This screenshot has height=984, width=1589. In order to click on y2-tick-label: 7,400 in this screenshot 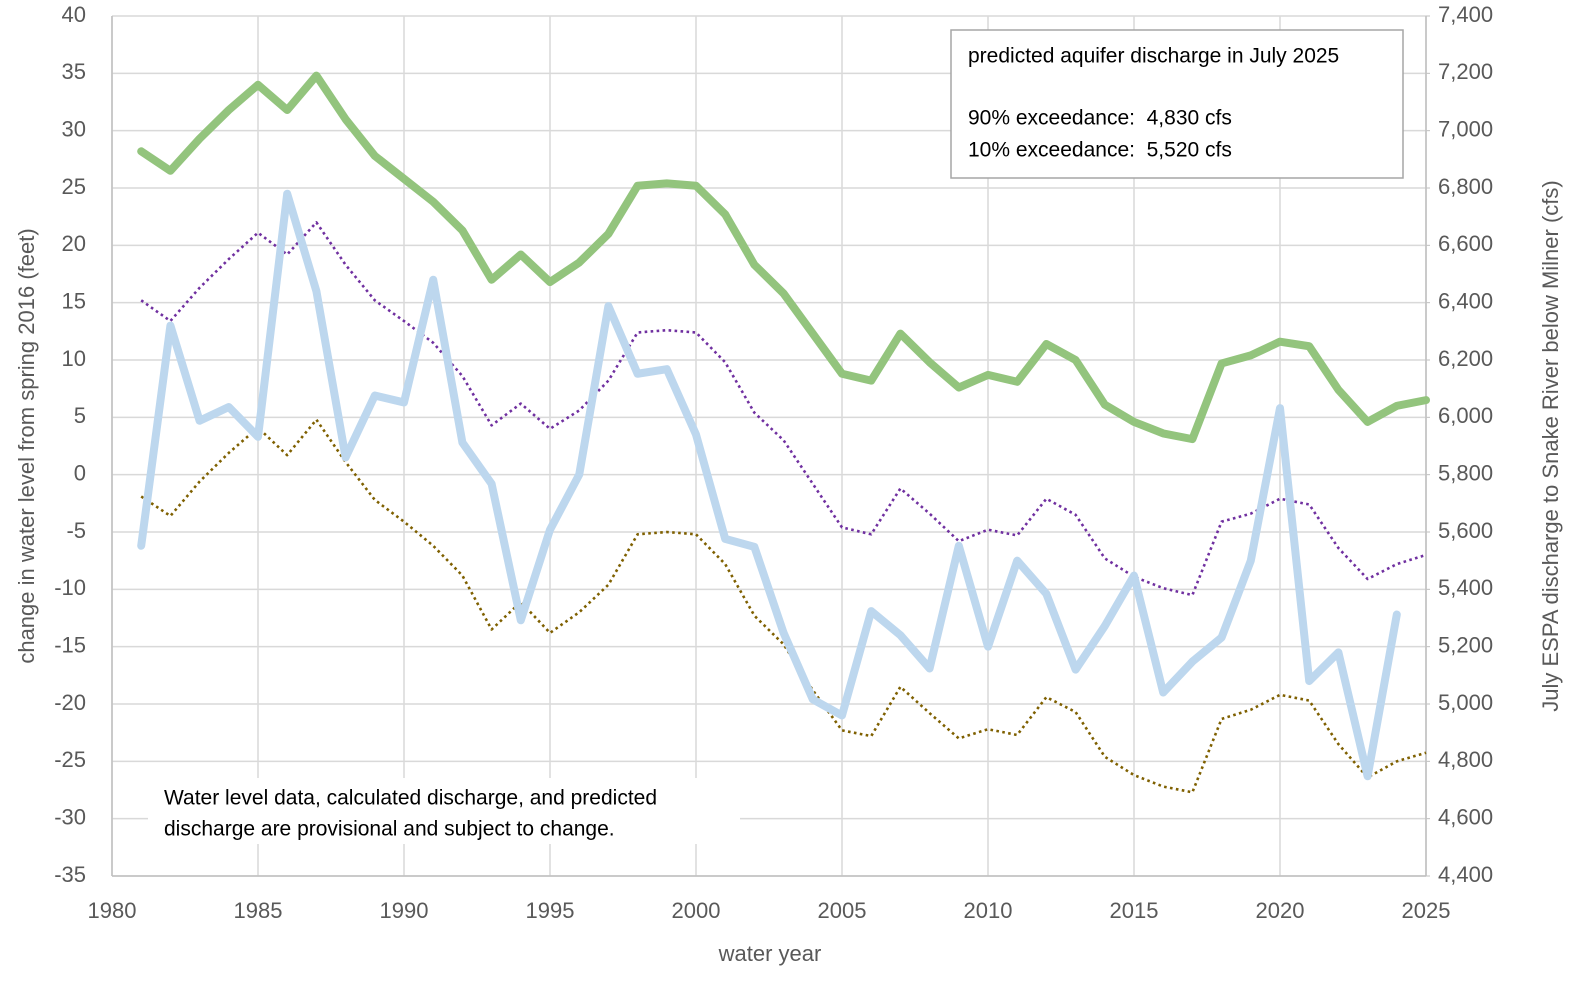, I will do `click(1465, 14)`.